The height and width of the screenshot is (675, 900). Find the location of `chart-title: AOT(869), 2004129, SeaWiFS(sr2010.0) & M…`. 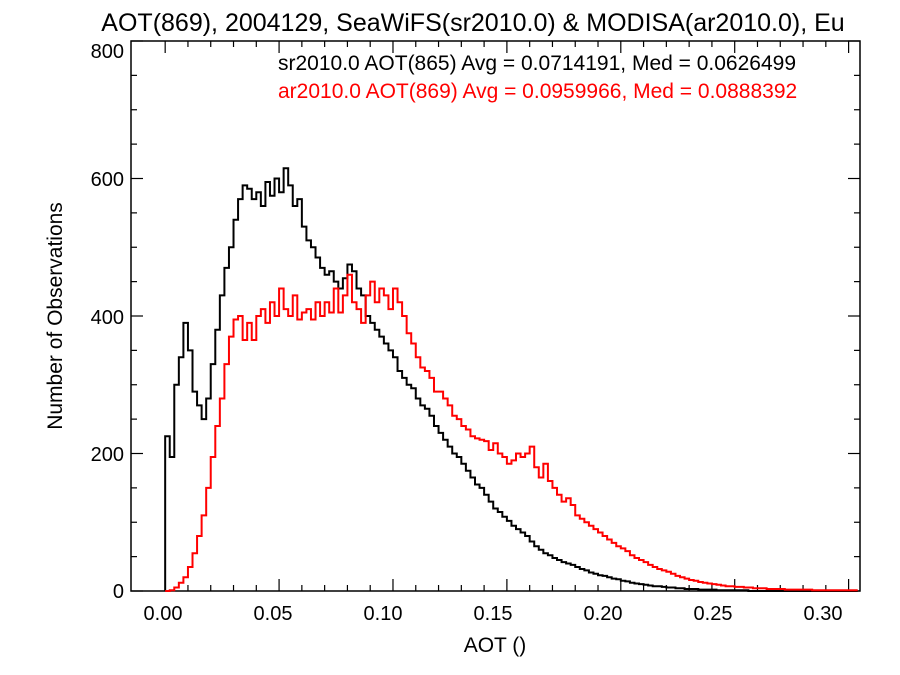

chart-title: AOT(869), 2004129, SeaWiFS(sr2010.0) & M… is located at coordinates (472, 23).